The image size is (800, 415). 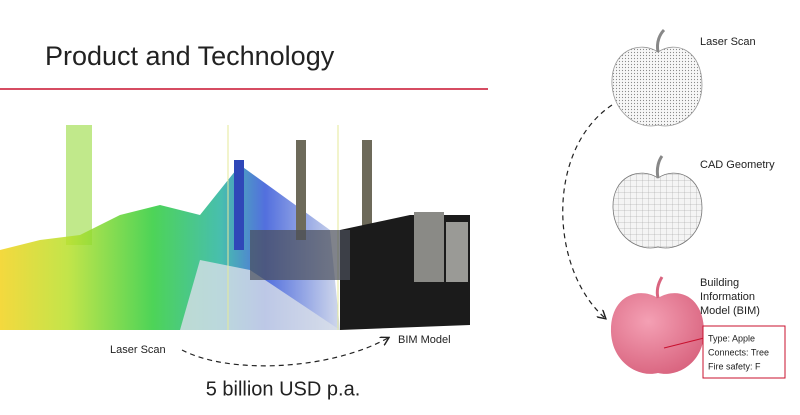 What do you see at coordinates (587, 211) in the screenshot?
I see `stage-arrow` at bounding box center [587, 211].